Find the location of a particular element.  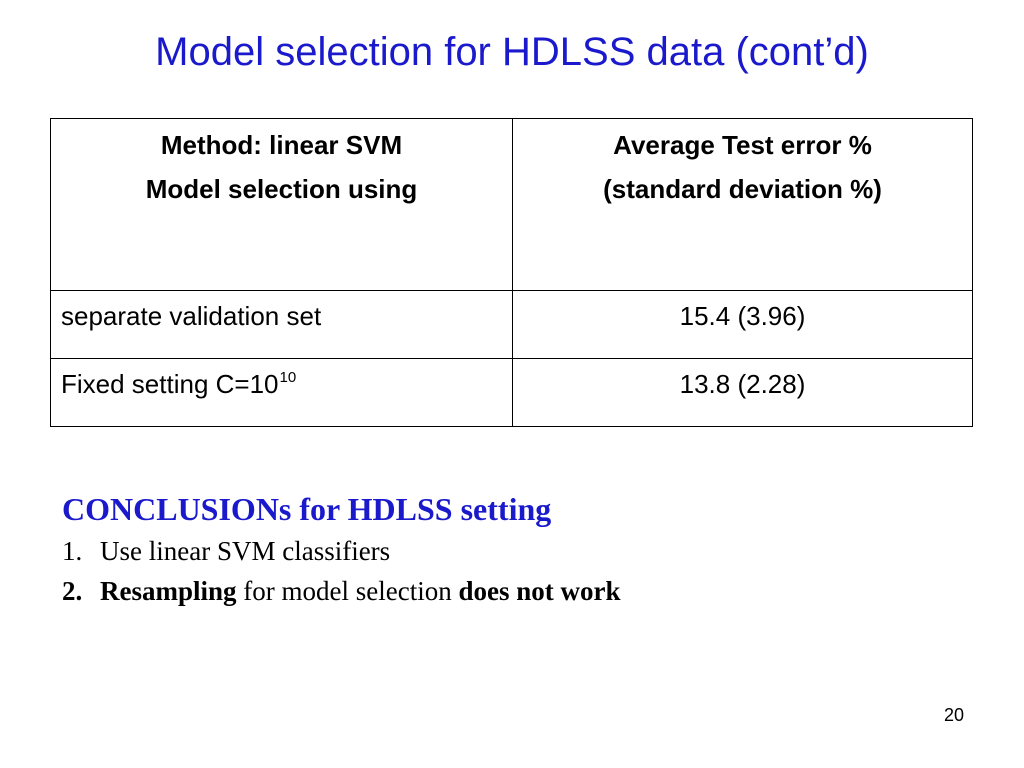

item-number: 2. is located at coordinates (72, 591).